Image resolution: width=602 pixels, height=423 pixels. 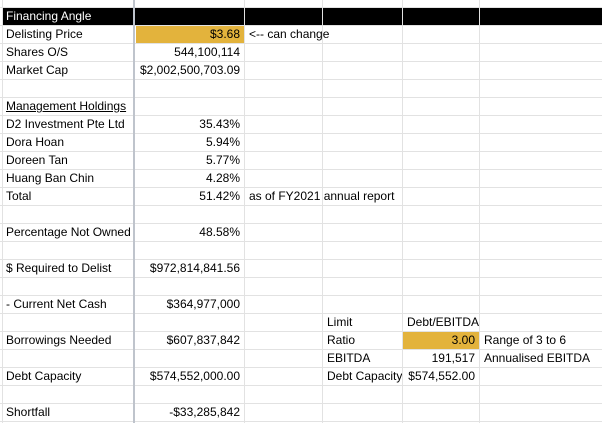 What do you see at coordinates (44, 34) in the screenshot?
I see `cell-delisting-price-label: Delisting Price` at bounding box center [44, 34].